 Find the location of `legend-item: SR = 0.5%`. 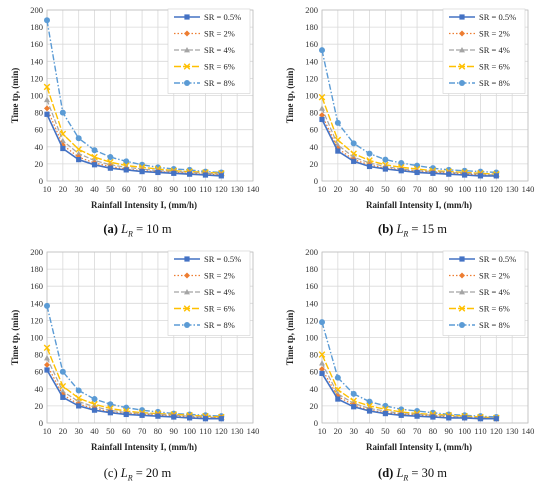

legend-item: SR = 0.5% is located at coordinates (207, 259).